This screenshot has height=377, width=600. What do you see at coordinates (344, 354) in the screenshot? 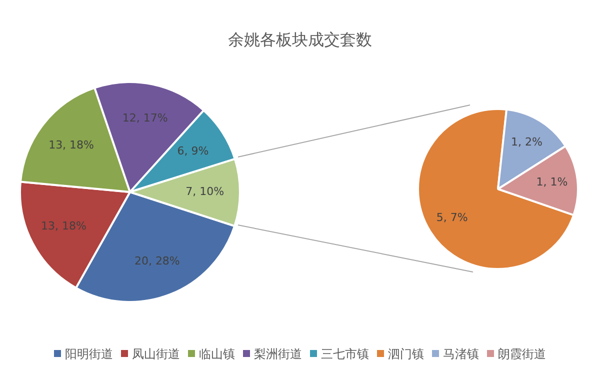
I see `legend-label: 三七市镇` at bounding box center [344, 354].